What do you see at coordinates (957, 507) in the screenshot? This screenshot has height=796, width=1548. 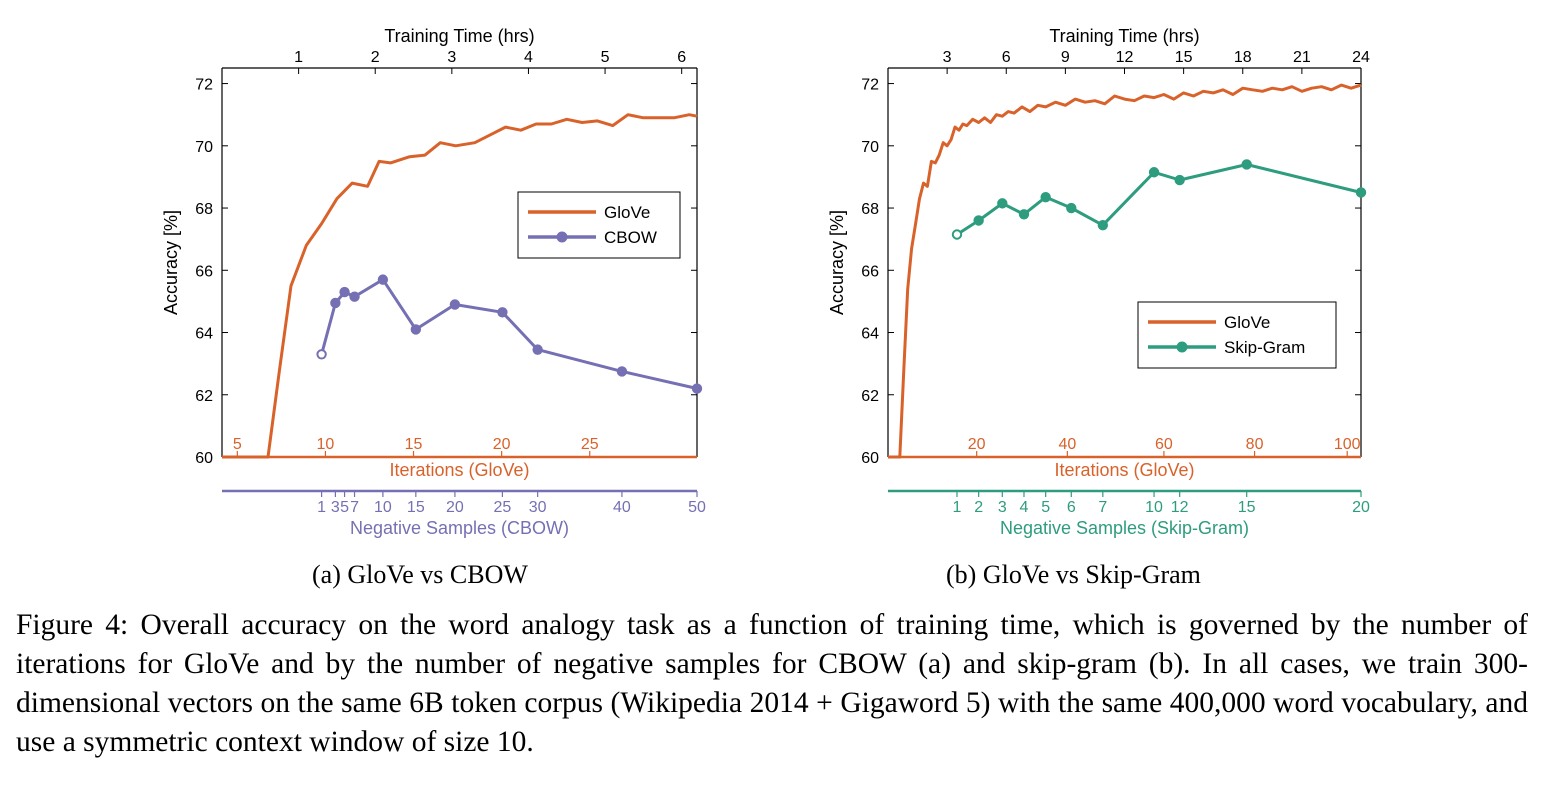 I see `negative-samples-tick-label: 1` at bounding box center [957, 507].